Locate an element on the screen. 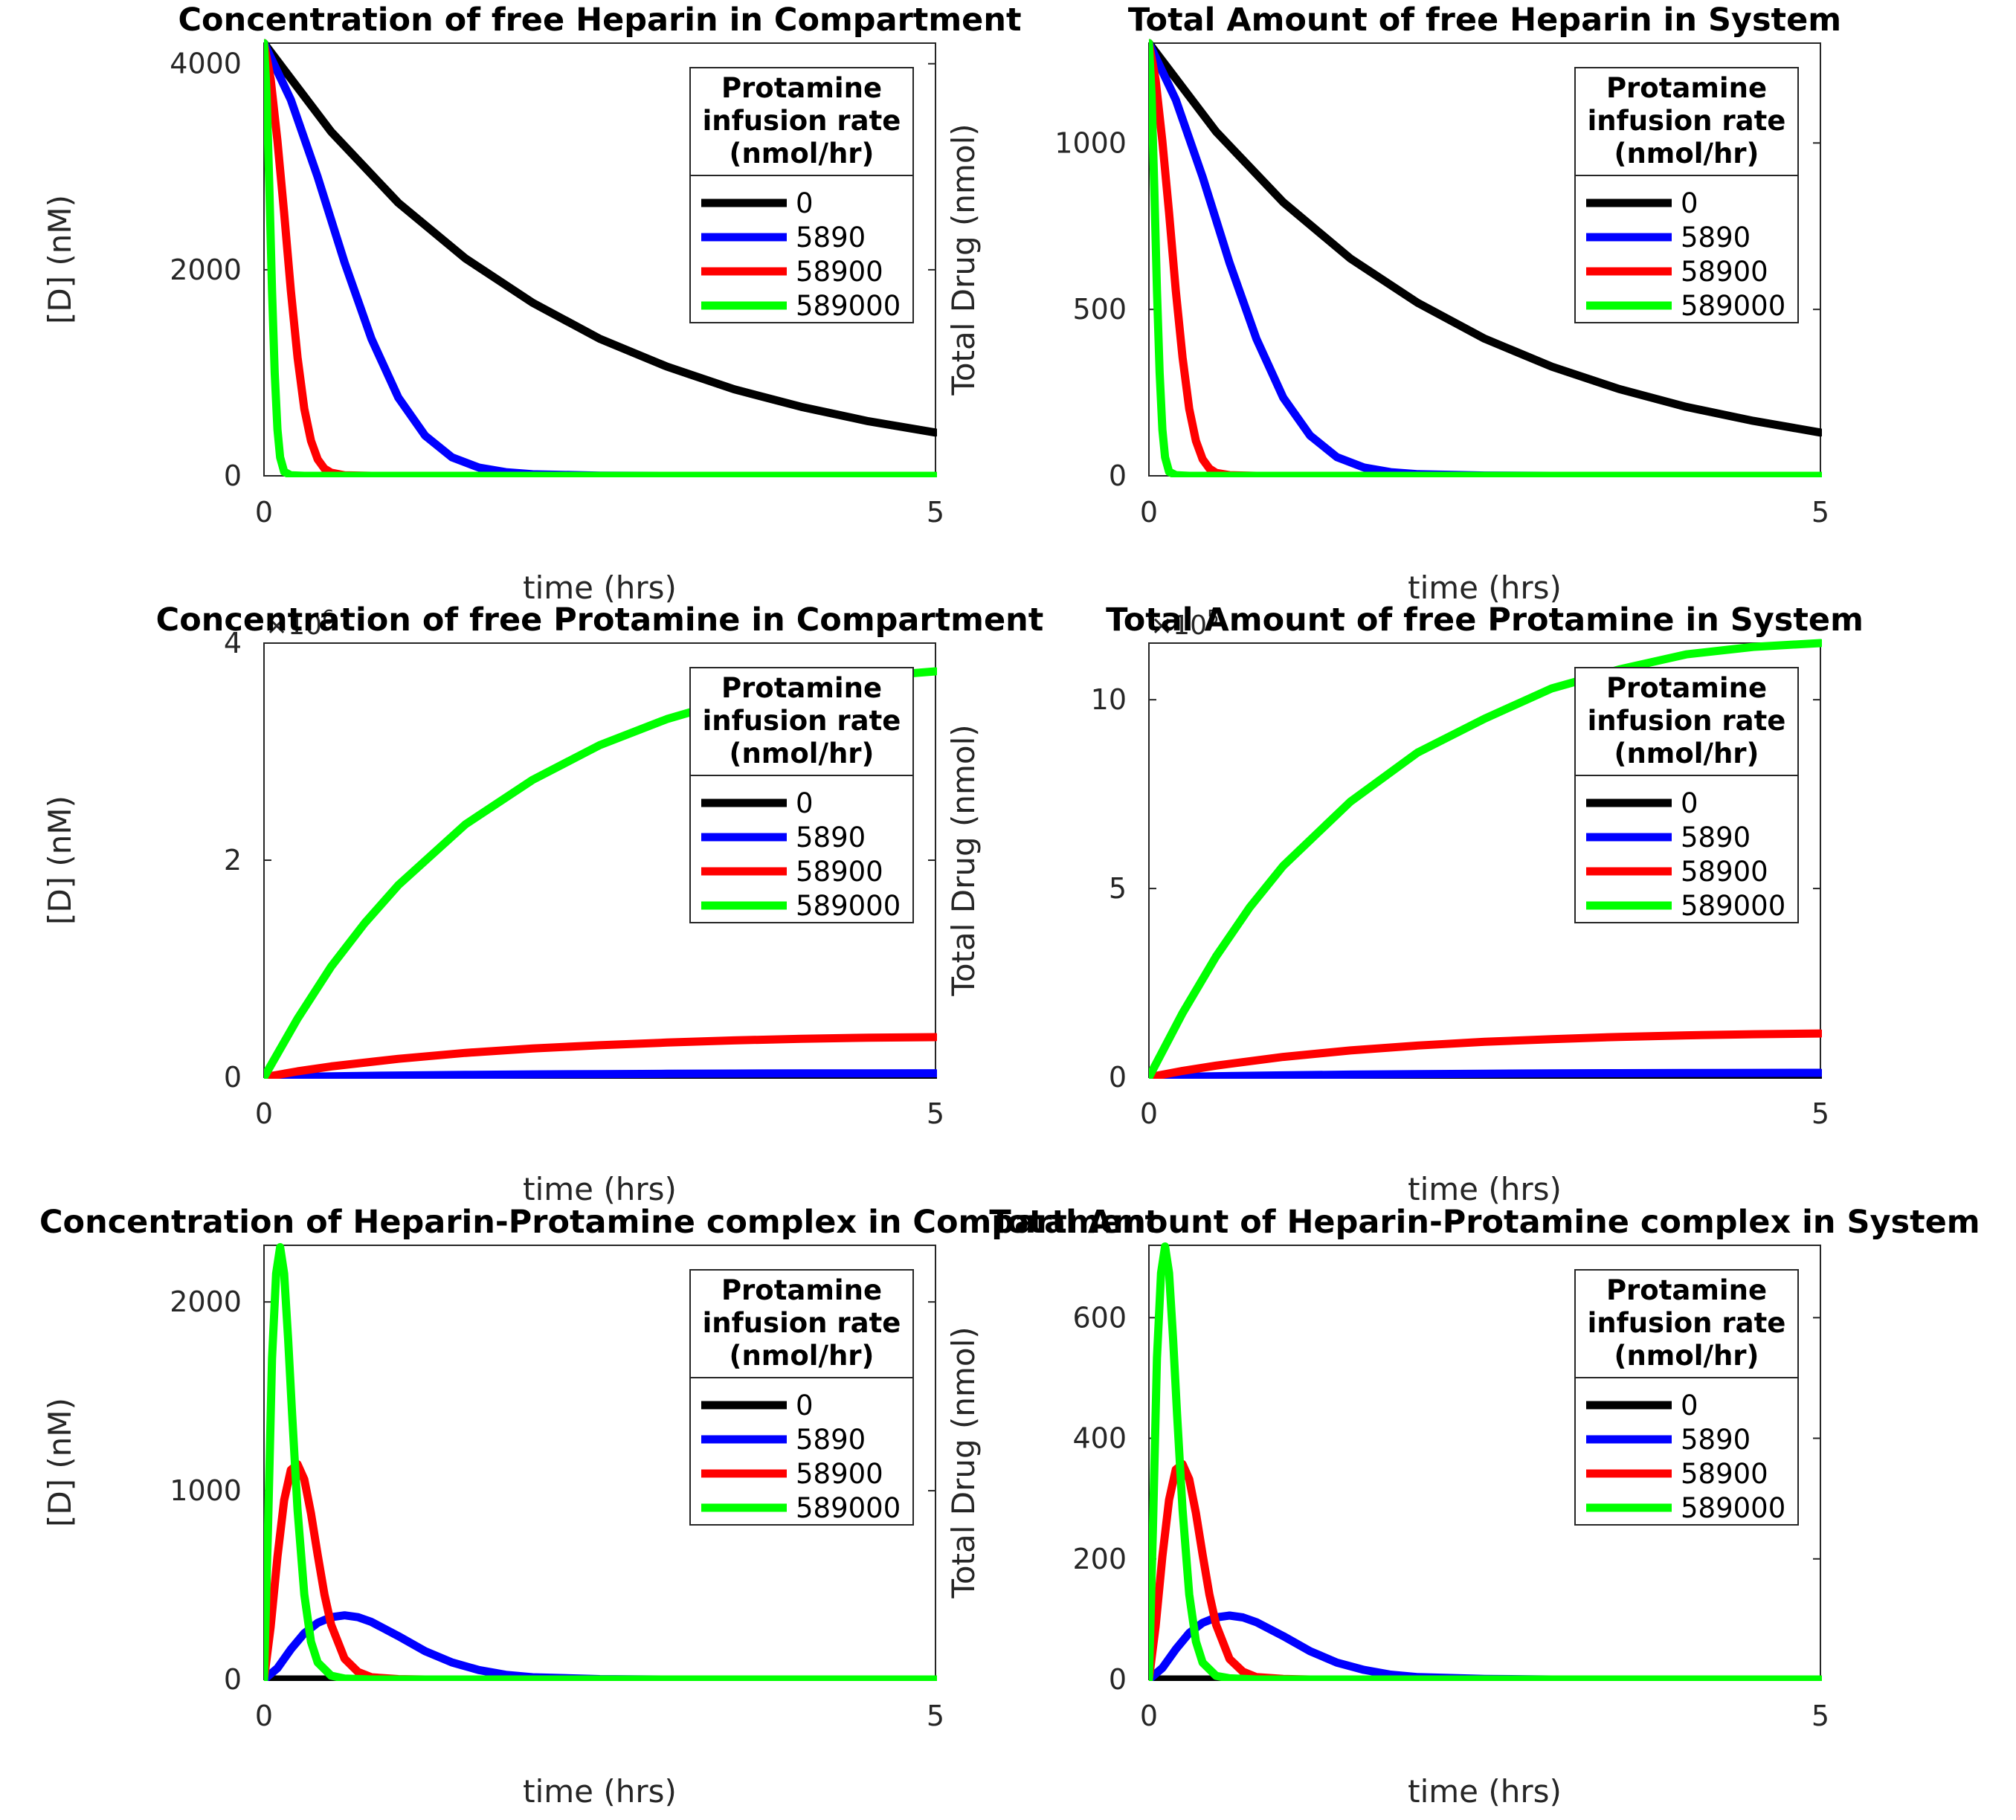 The width and height of the screenshot is (2016, 1820). y-tick-label: 4 is located at coordinates (233, 643).